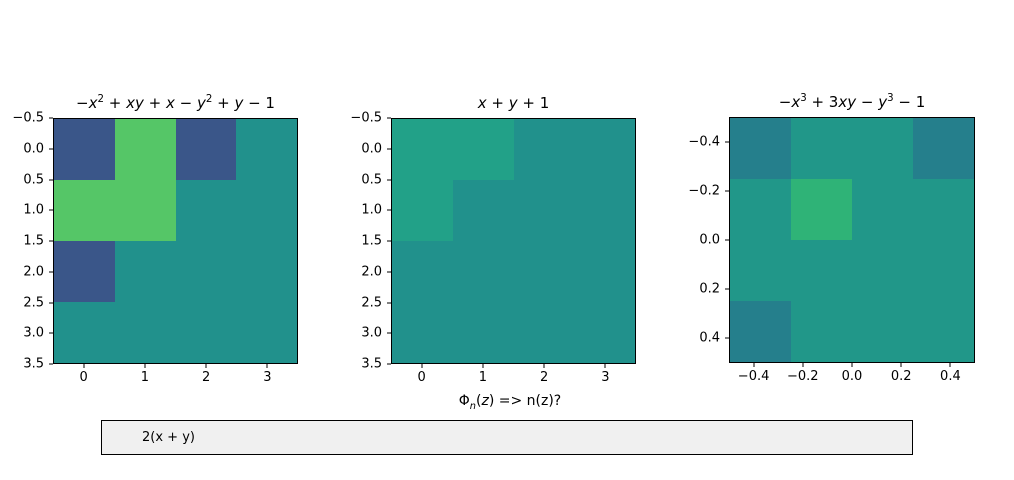 Image resolution: width=1014 pixels, height=480 pixels. I want to click on plot-3-y-axis: −0.4 −0.2 0.0 0.2 0.4, so click(703, 240).